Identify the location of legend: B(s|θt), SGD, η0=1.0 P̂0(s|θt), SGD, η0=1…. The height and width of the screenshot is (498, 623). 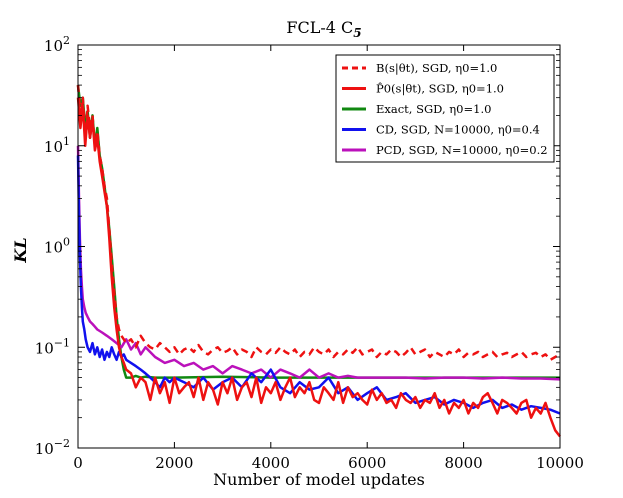
(445, 108).